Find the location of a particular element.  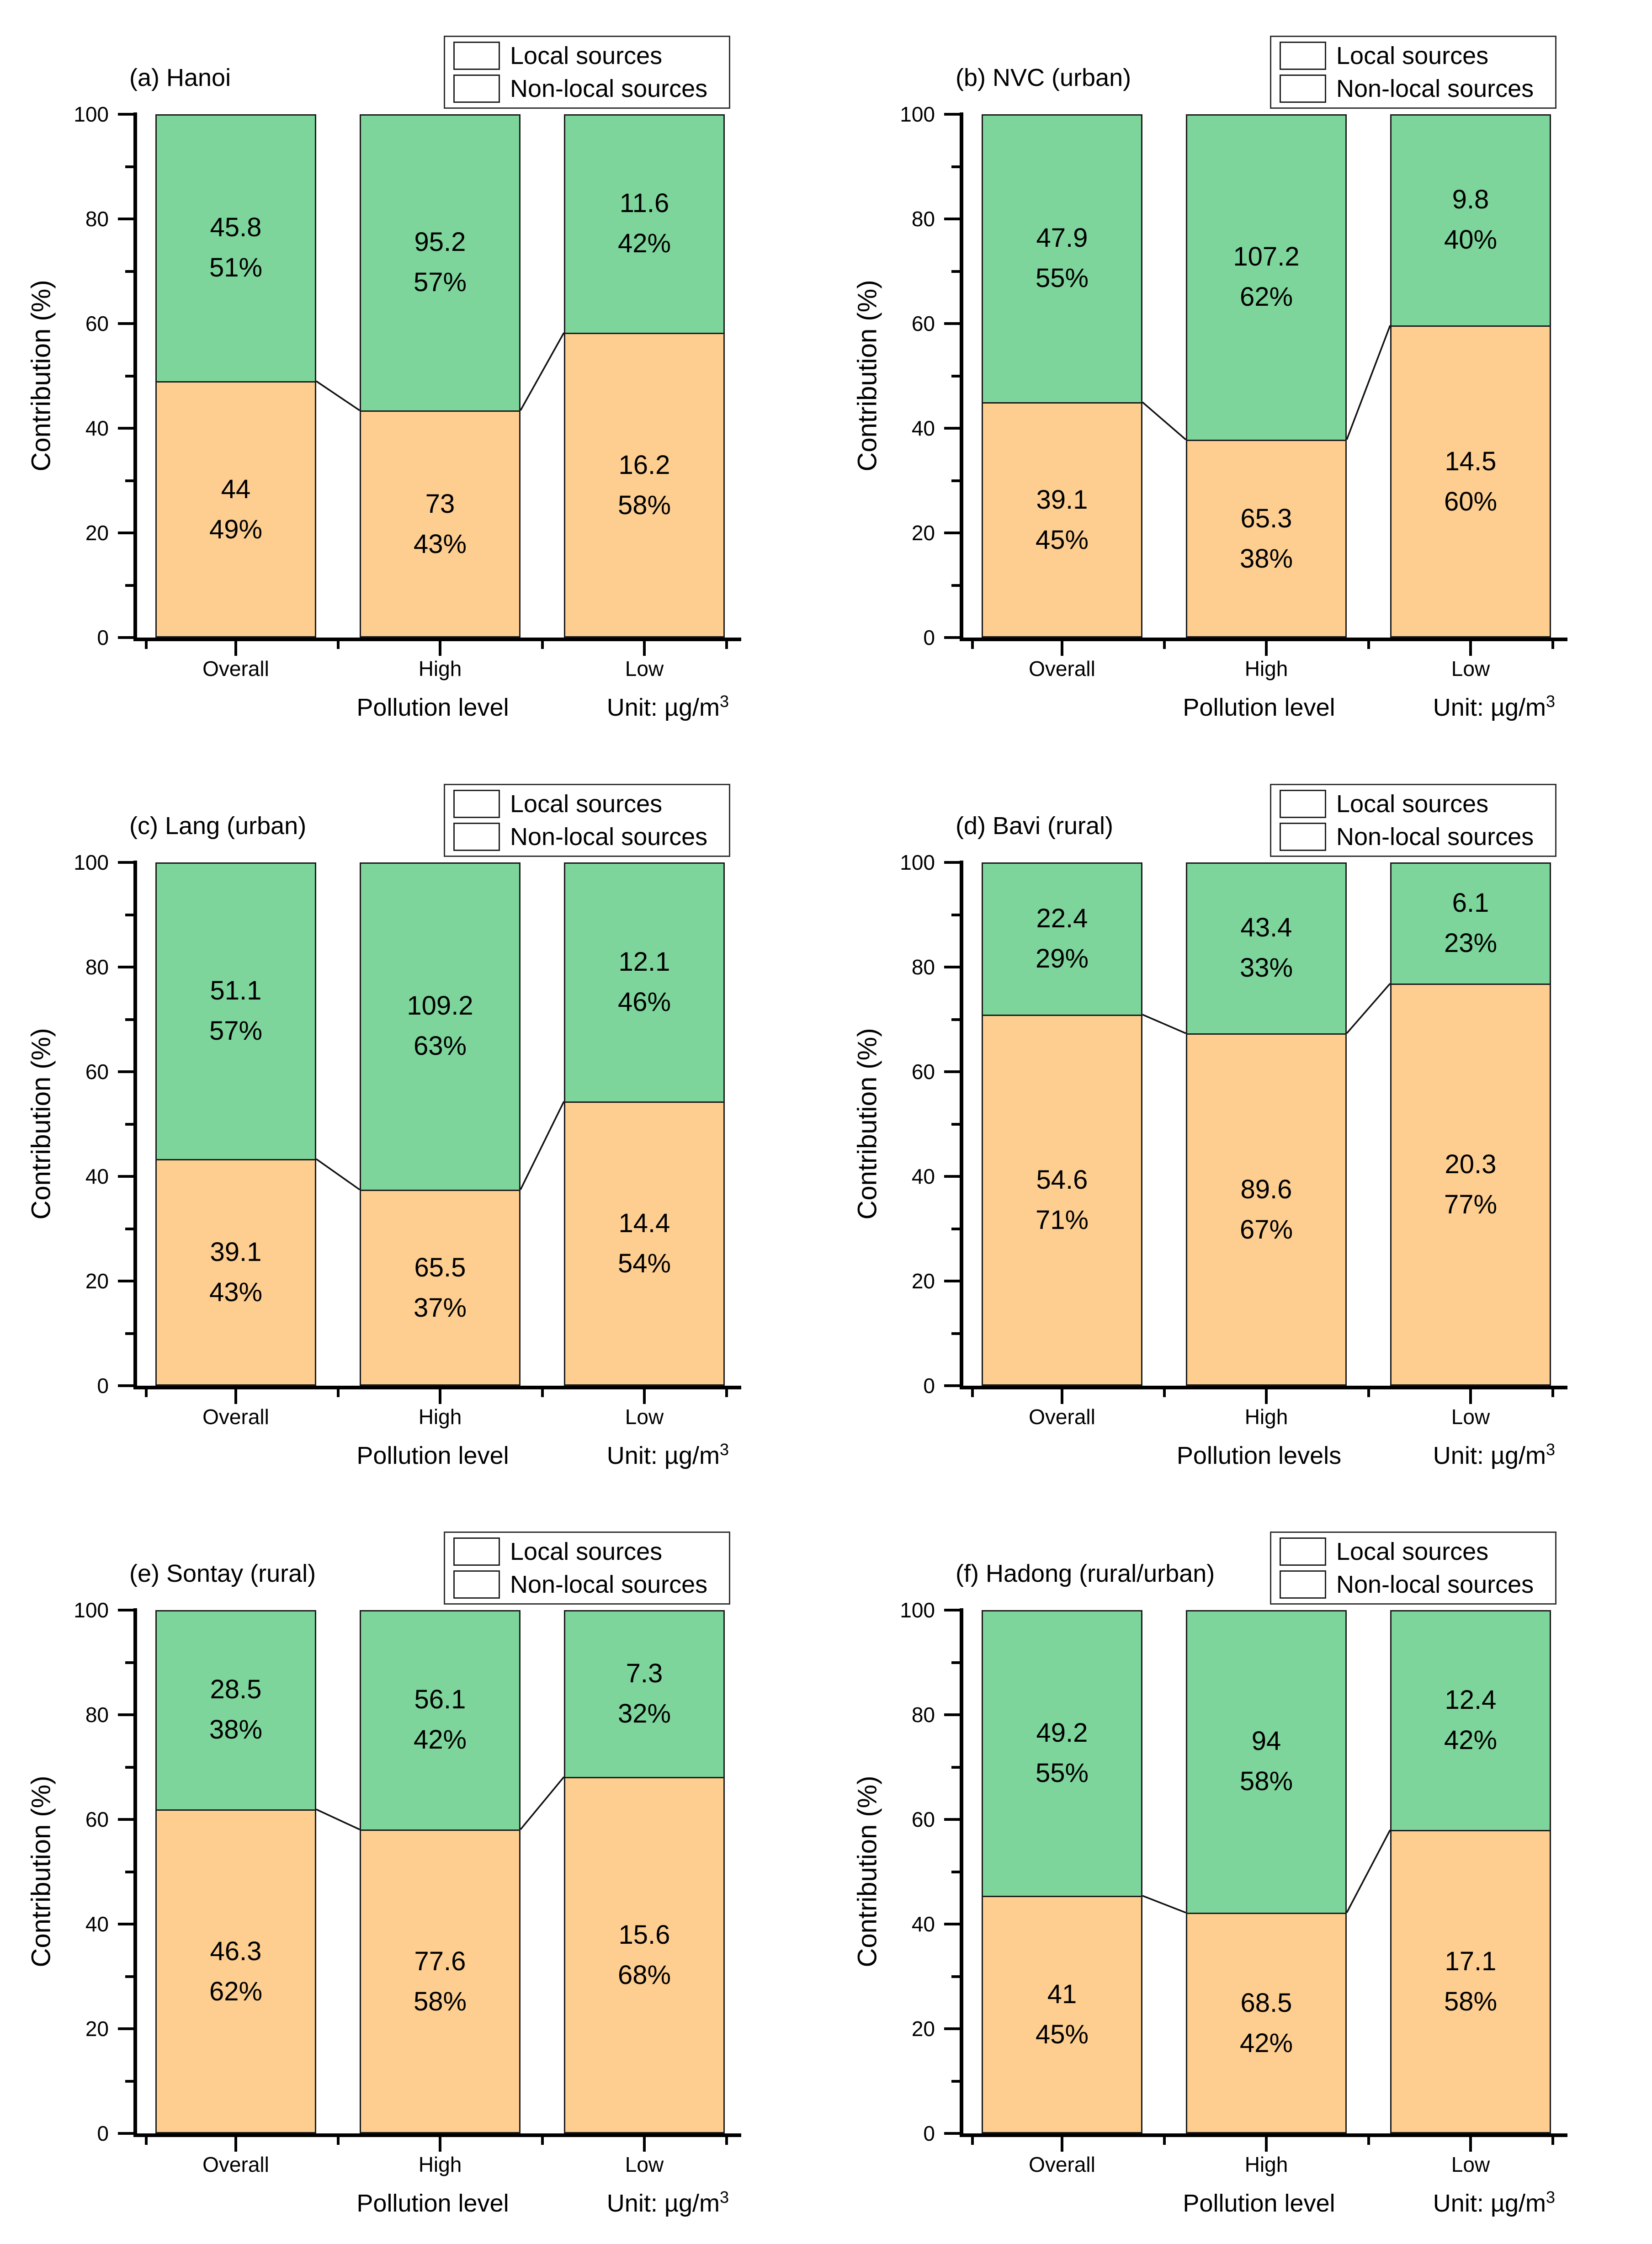

legend-row-nonlocal: Non-local sources is located at coordinates (591, 1584).